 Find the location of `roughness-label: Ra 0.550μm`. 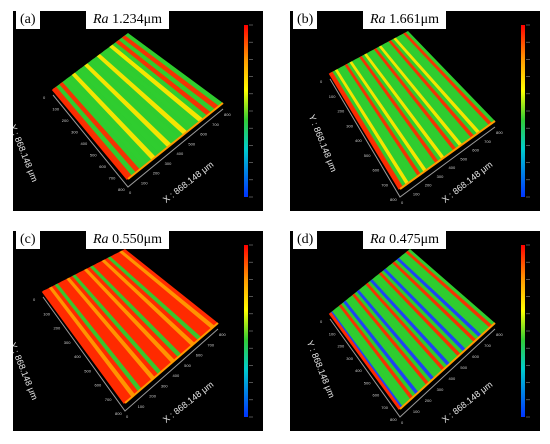

roughness-label: Ra 0.550μm is located at coordinates (127, 240).